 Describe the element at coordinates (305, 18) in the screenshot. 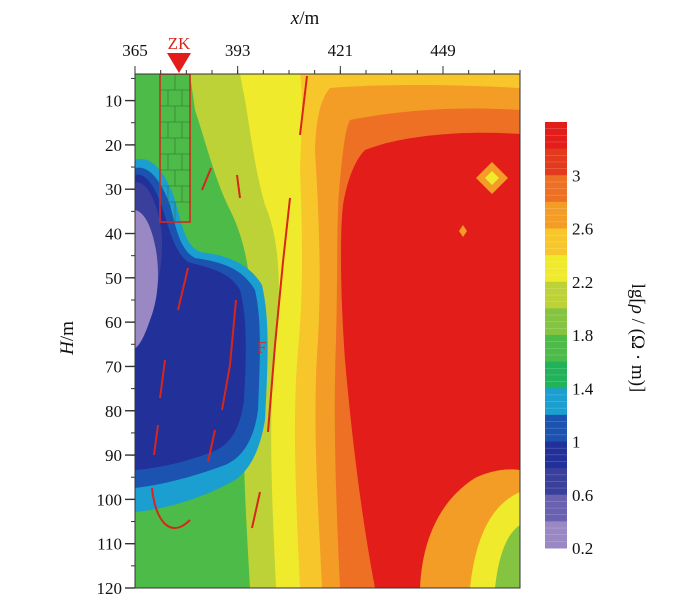

I see `x-axis-title: x/m` at that location.